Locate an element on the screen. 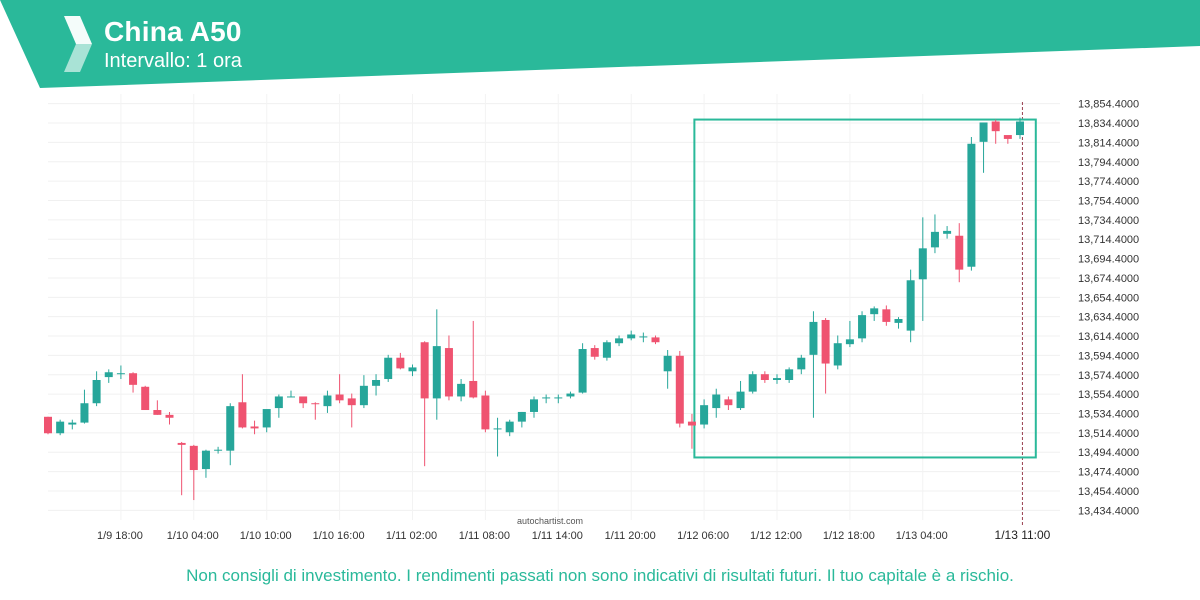 The width and height of the screenshot is (1200, 600). y-tick-label: 13,534.4000 is located at coordinates (1108, 415).